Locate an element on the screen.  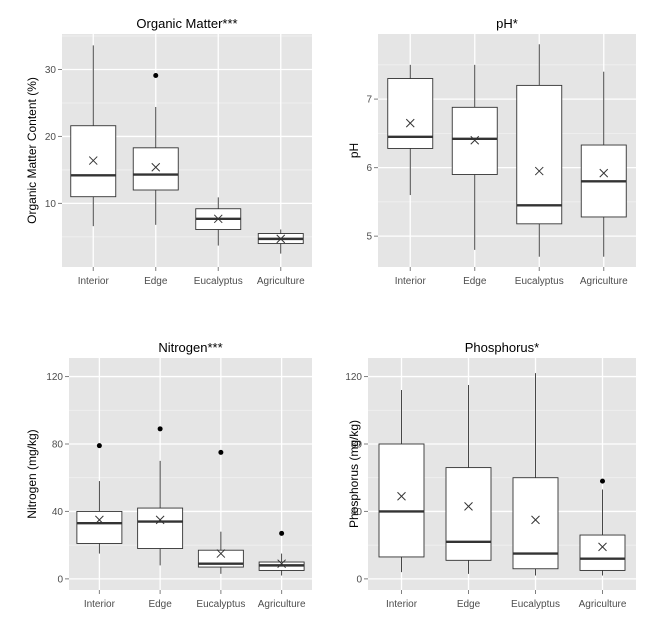
y-tick-label: 10 is located at coordinates (51, 204).